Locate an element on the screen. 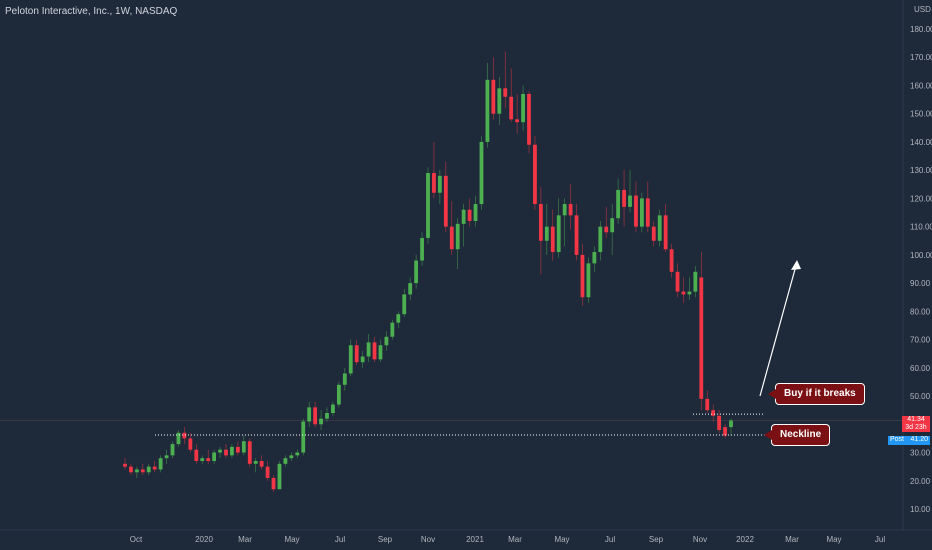  y-tick-label: 30.00 is located at coordinates (920, 453).